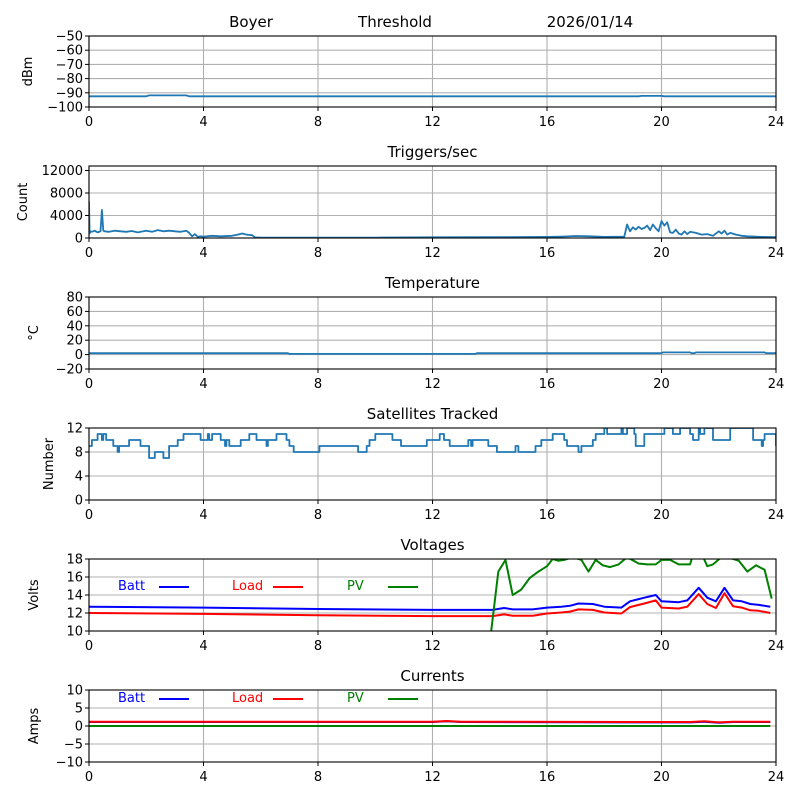 This screenshot has height=800, width=800. Describe the element at coordinates (66, 216) in the screenshot. I see `y-tick-label: 4000` at that location.